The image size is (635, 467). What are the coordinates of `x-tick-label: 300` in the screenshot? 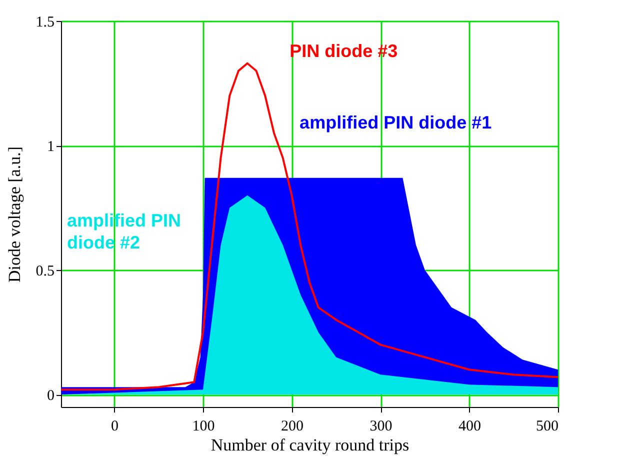 It's located at (381, 426).